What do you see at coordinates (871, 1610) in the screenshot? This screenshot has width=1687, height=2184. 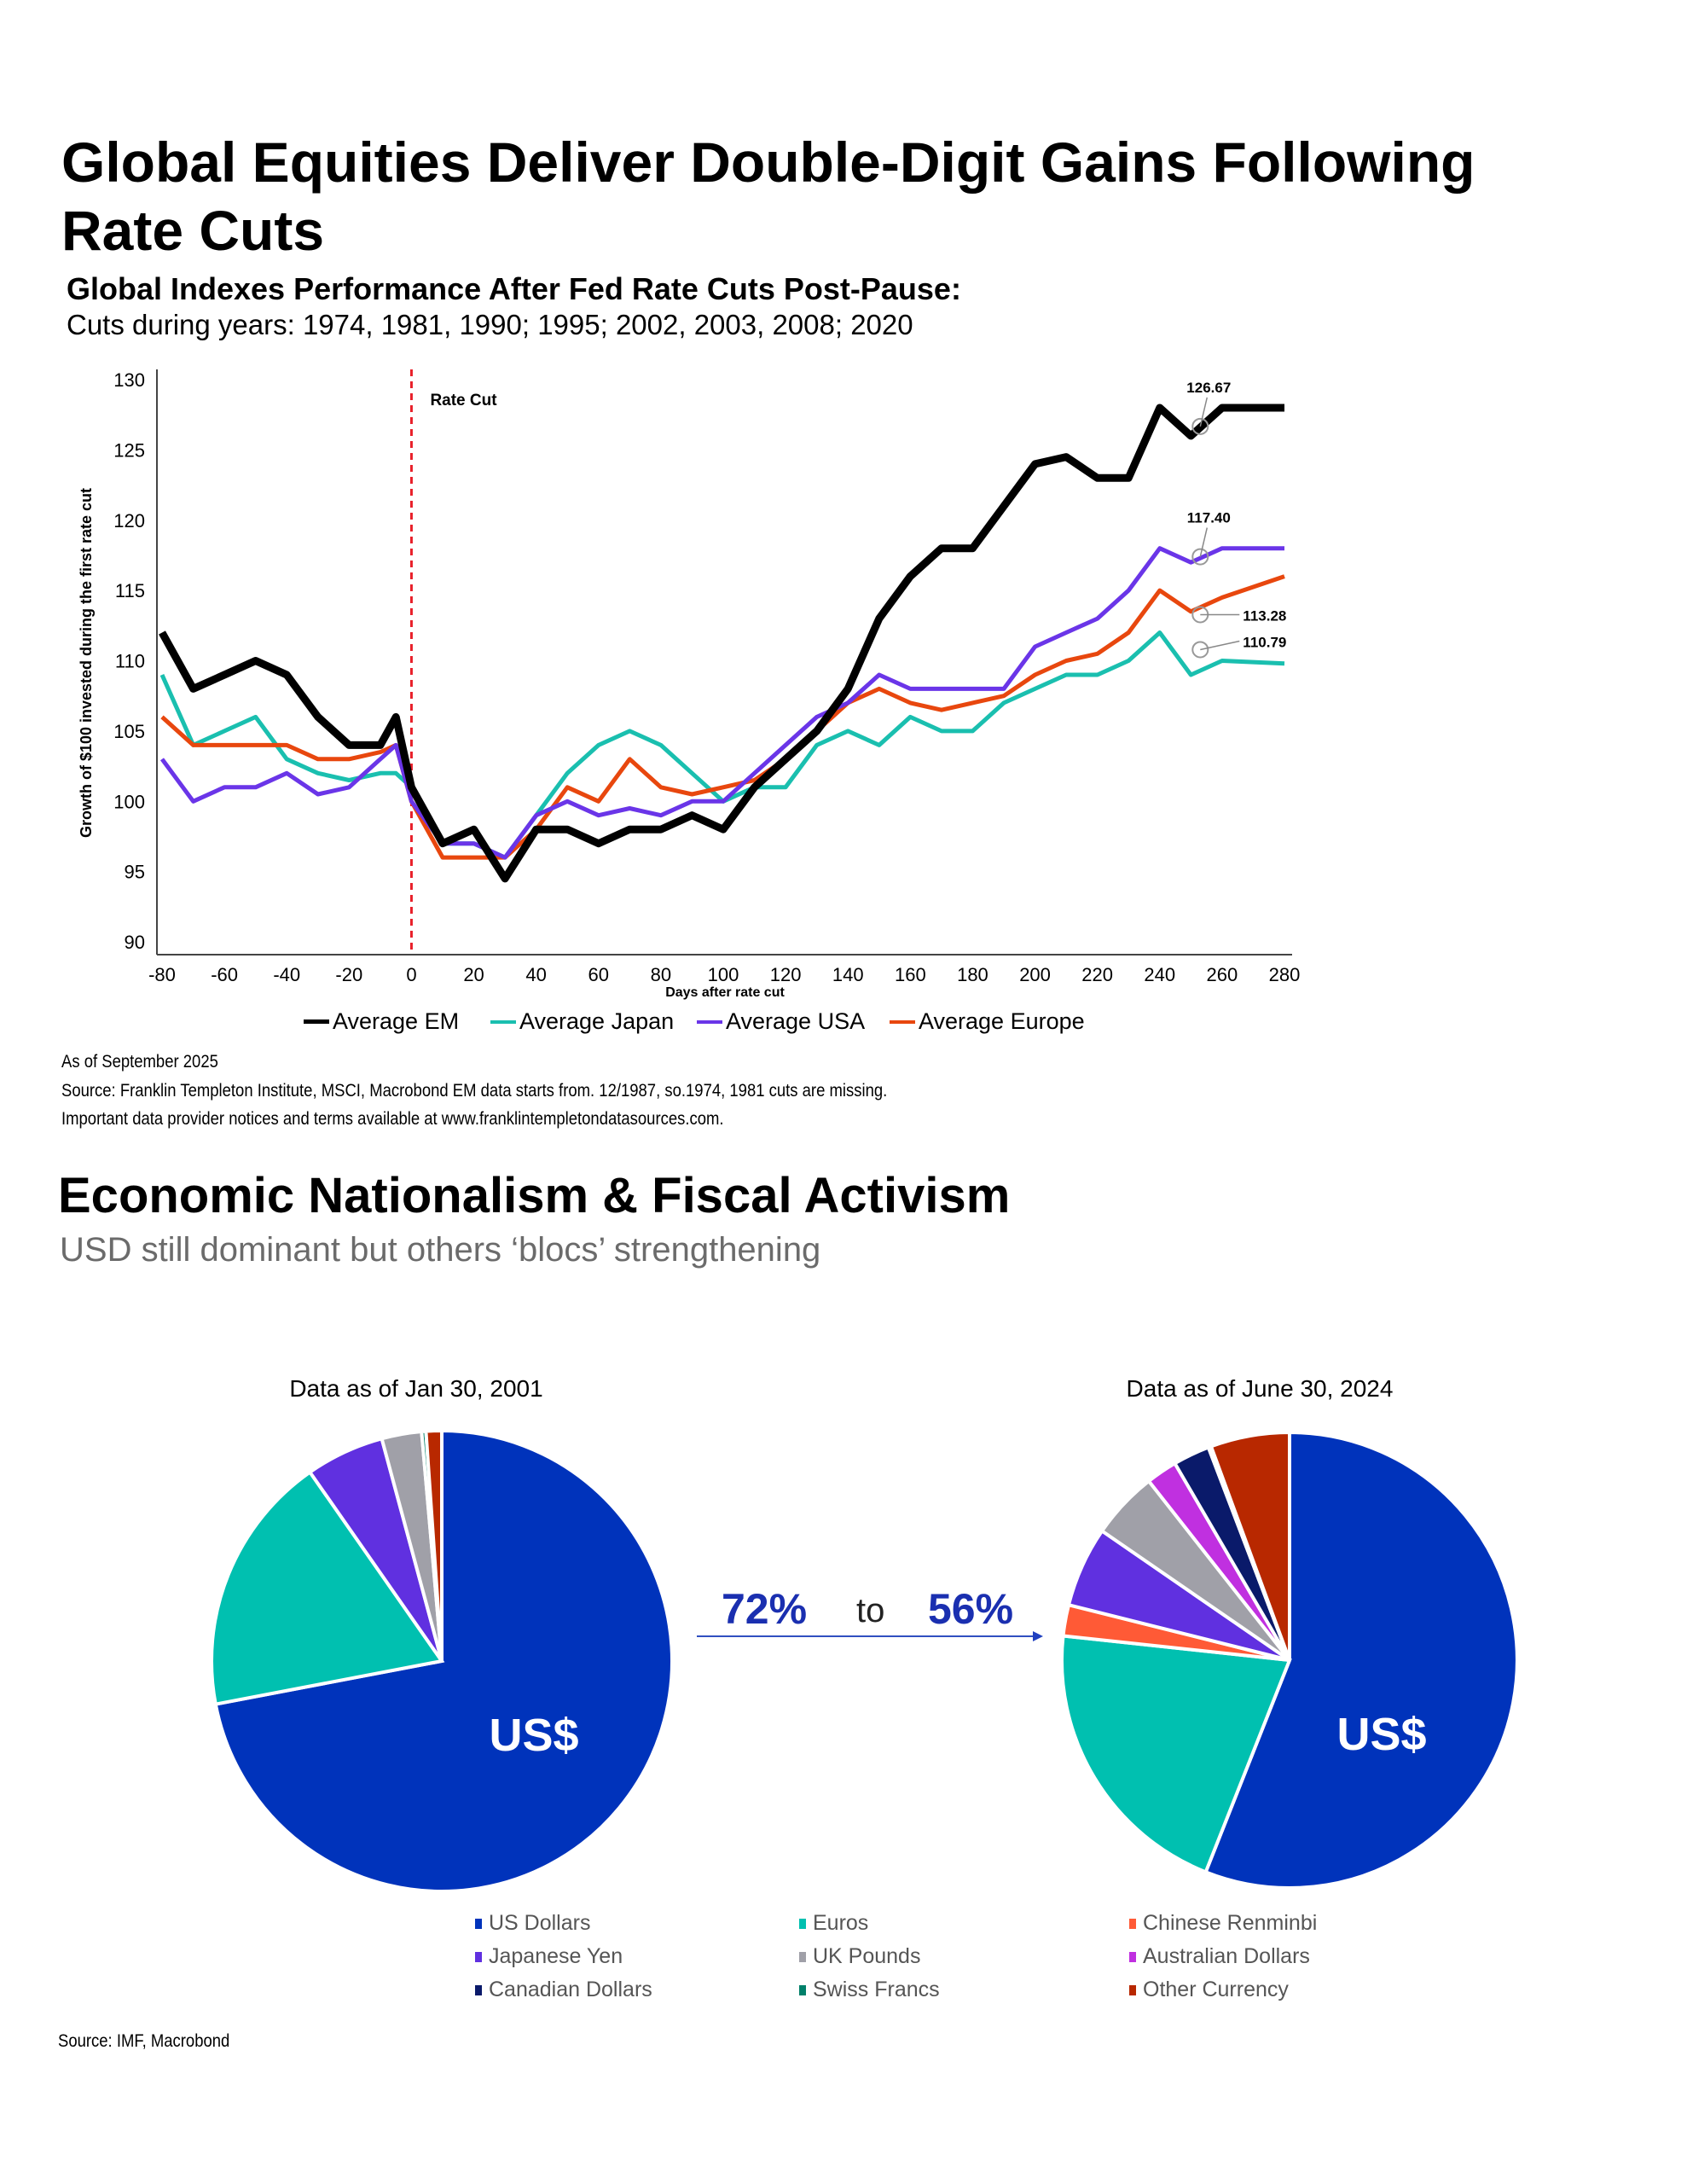 I see `to-word: to` at bounding box center [871, 1610].